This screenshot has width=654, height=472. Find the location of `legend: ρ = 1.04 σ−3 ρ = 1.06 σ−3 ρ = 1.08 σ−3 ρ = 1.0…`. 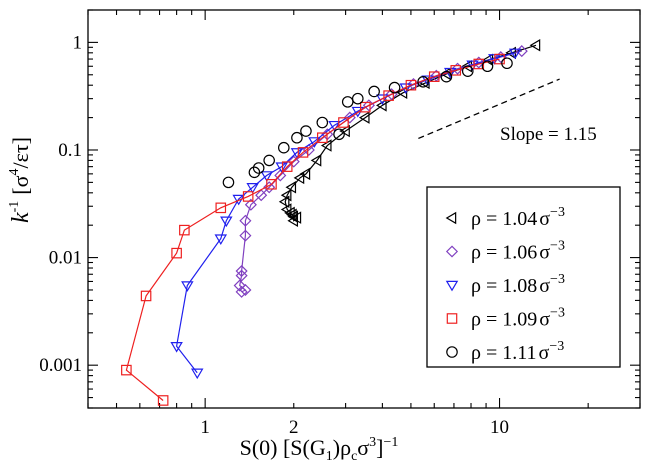

legend: ρ = 1.04 σ−3 ρ = 1.06 σ−3 ρ = 1.08 σ−3 ρ = 1.0… is located at coordinates (523, 277).